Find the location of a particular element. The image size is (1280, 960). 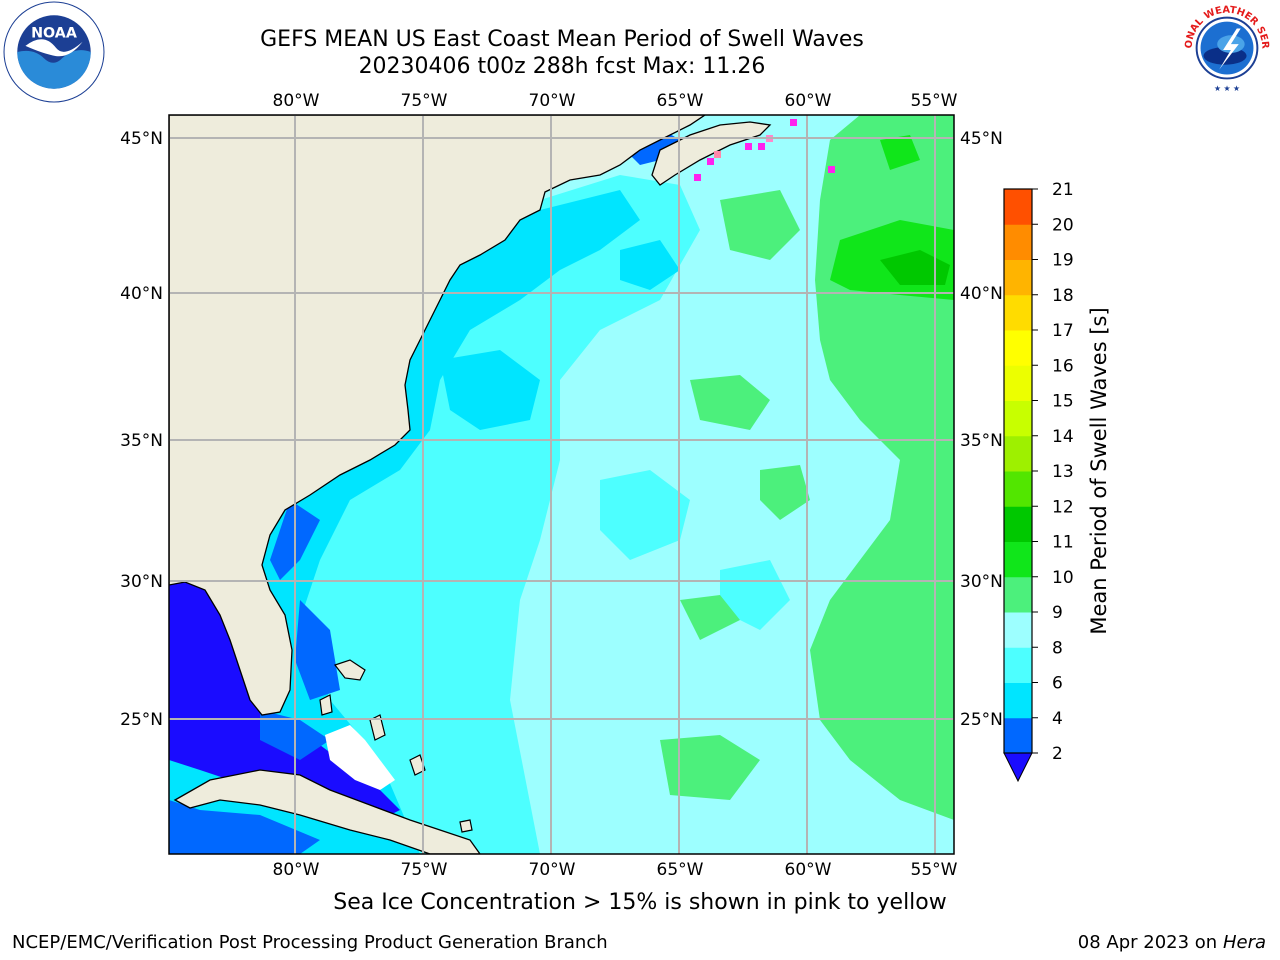

lon-ticks-bottom: 80°W 75°W 70°W 65°W 60°W 55°W is located at coordinates (615, 870).